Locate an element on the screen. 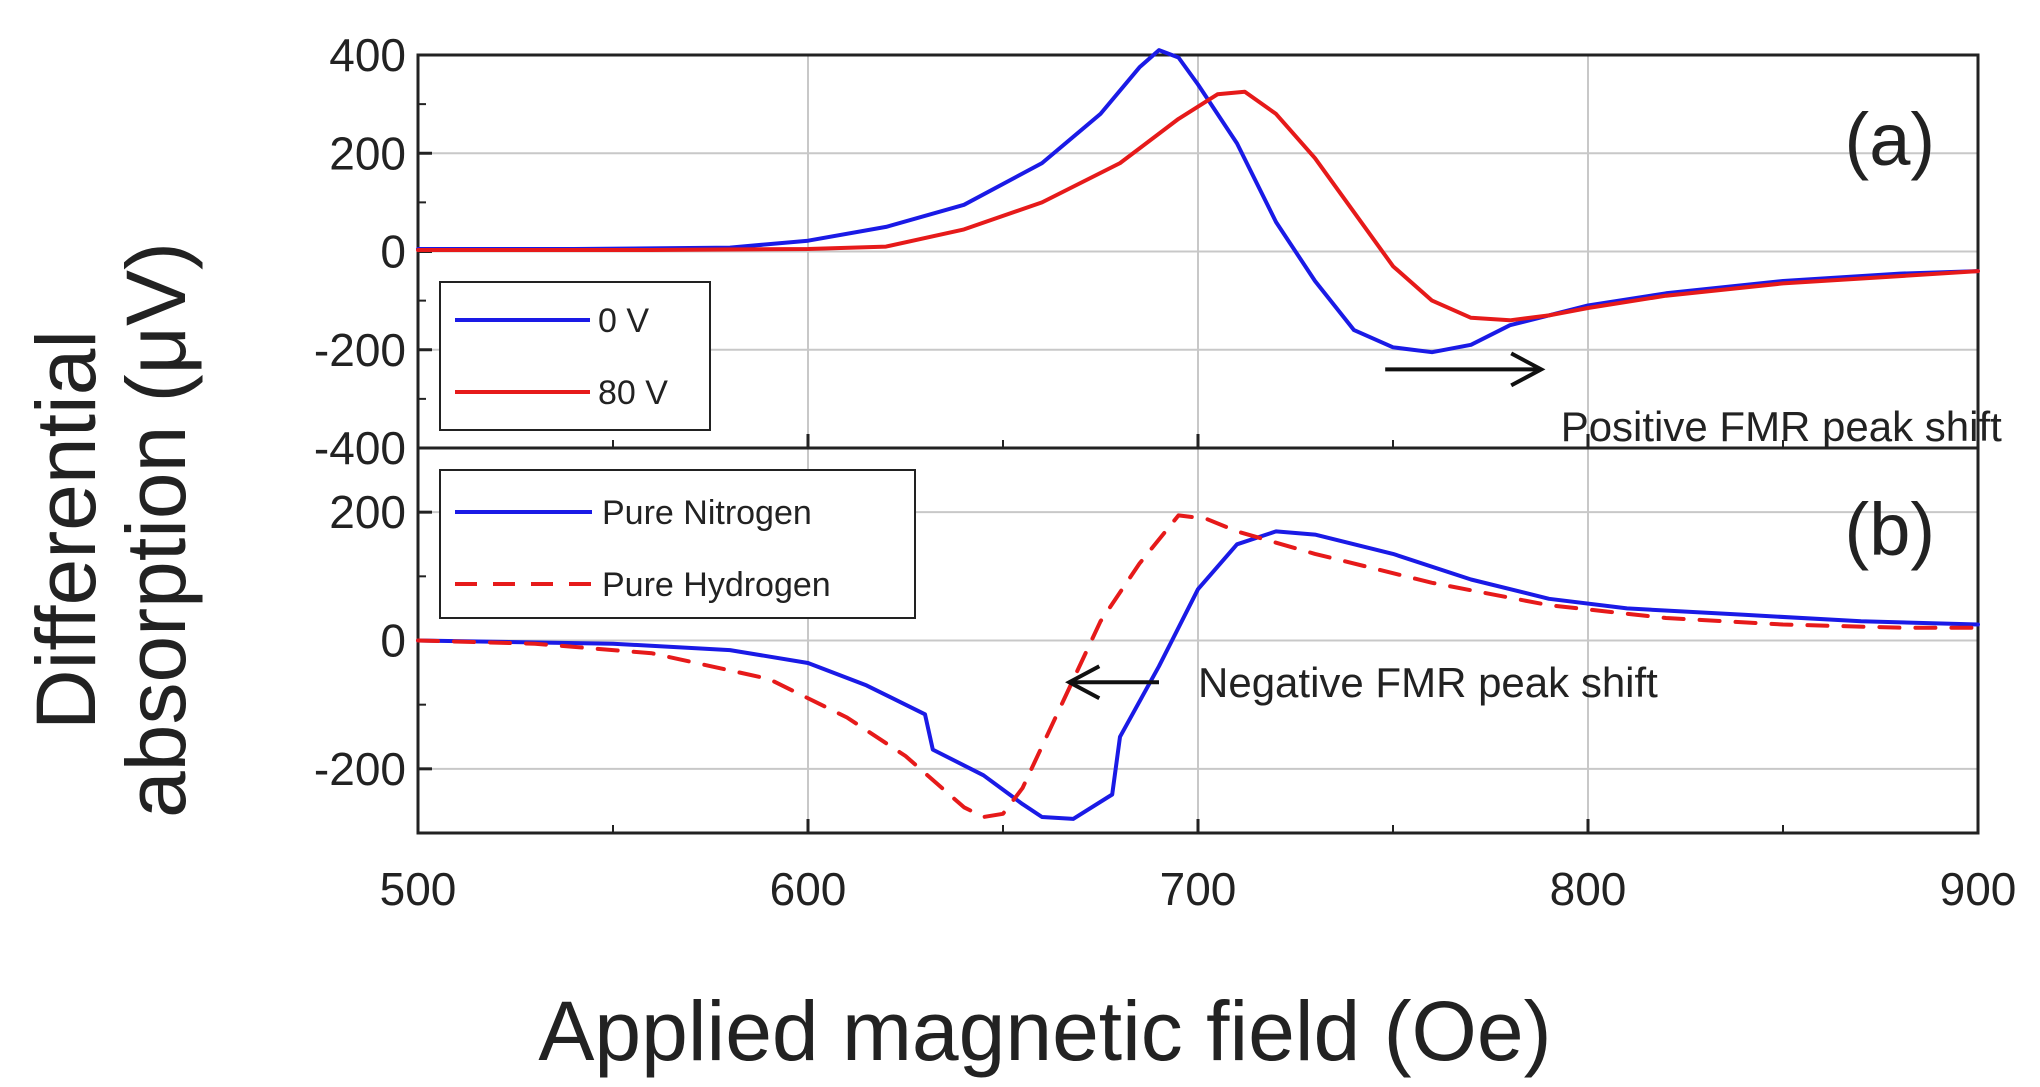 This screenshot has height=1087, width=2040. x-tick-labels: 500 600 700 800 900 is located at coordinates (1198, 889).